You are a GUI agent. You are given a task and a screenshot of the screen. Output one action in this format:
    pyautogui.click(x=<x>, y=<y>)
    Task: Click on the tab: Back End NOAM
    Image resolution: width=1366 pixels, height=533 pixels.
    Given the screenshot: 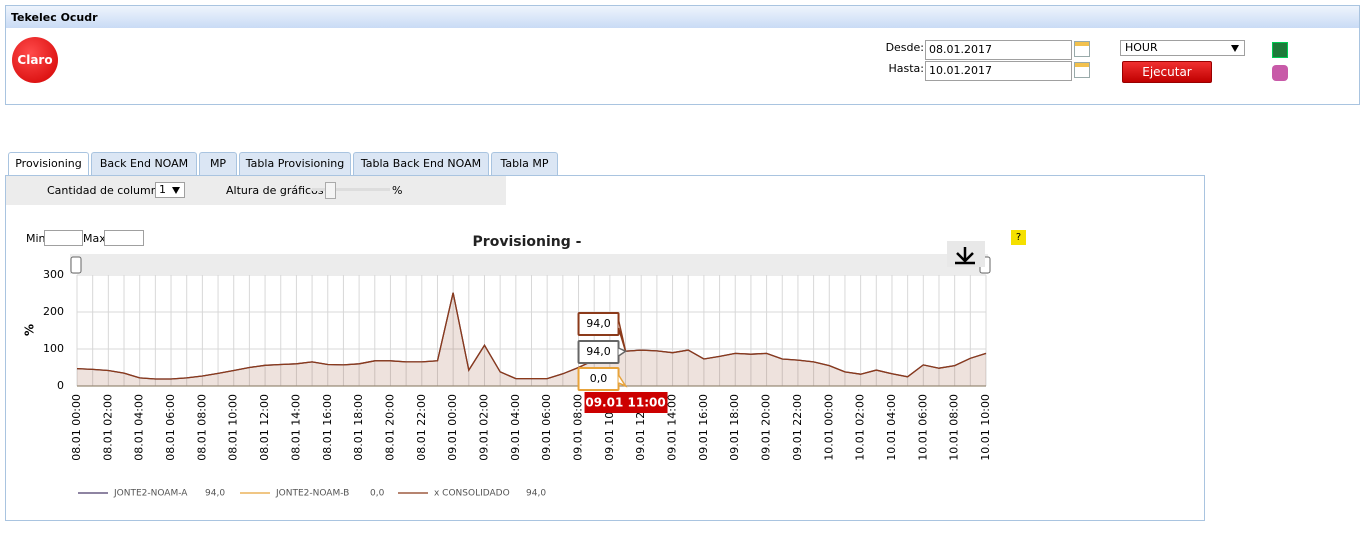 What is the action you would take?
    pyautogui.click(x=144, y=163)
    